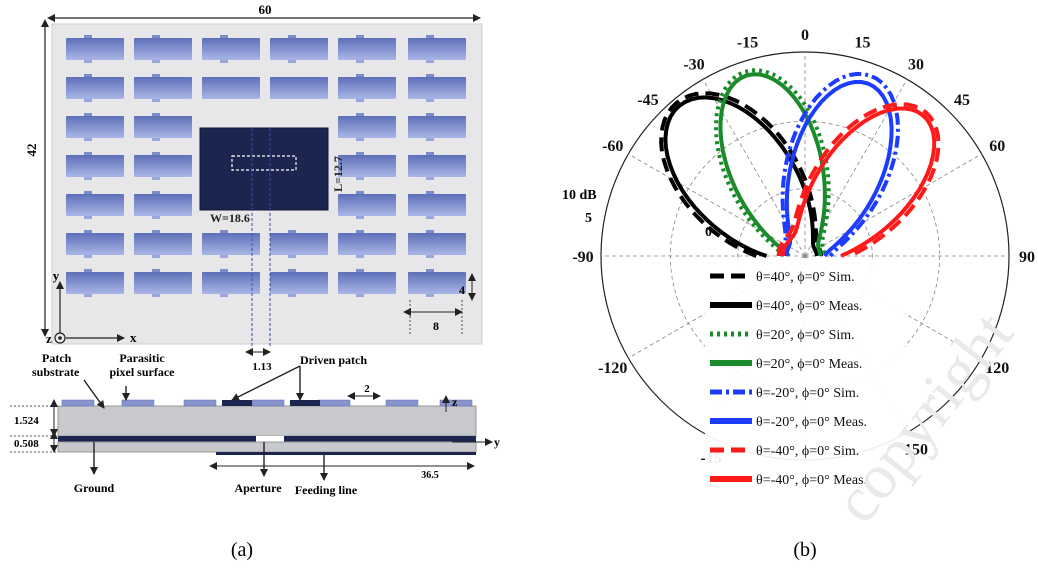  What do you see at coordinates (997, 146) in the screenshot?
I see `polar-angle-label: 60` at bounding box center [997, 146].